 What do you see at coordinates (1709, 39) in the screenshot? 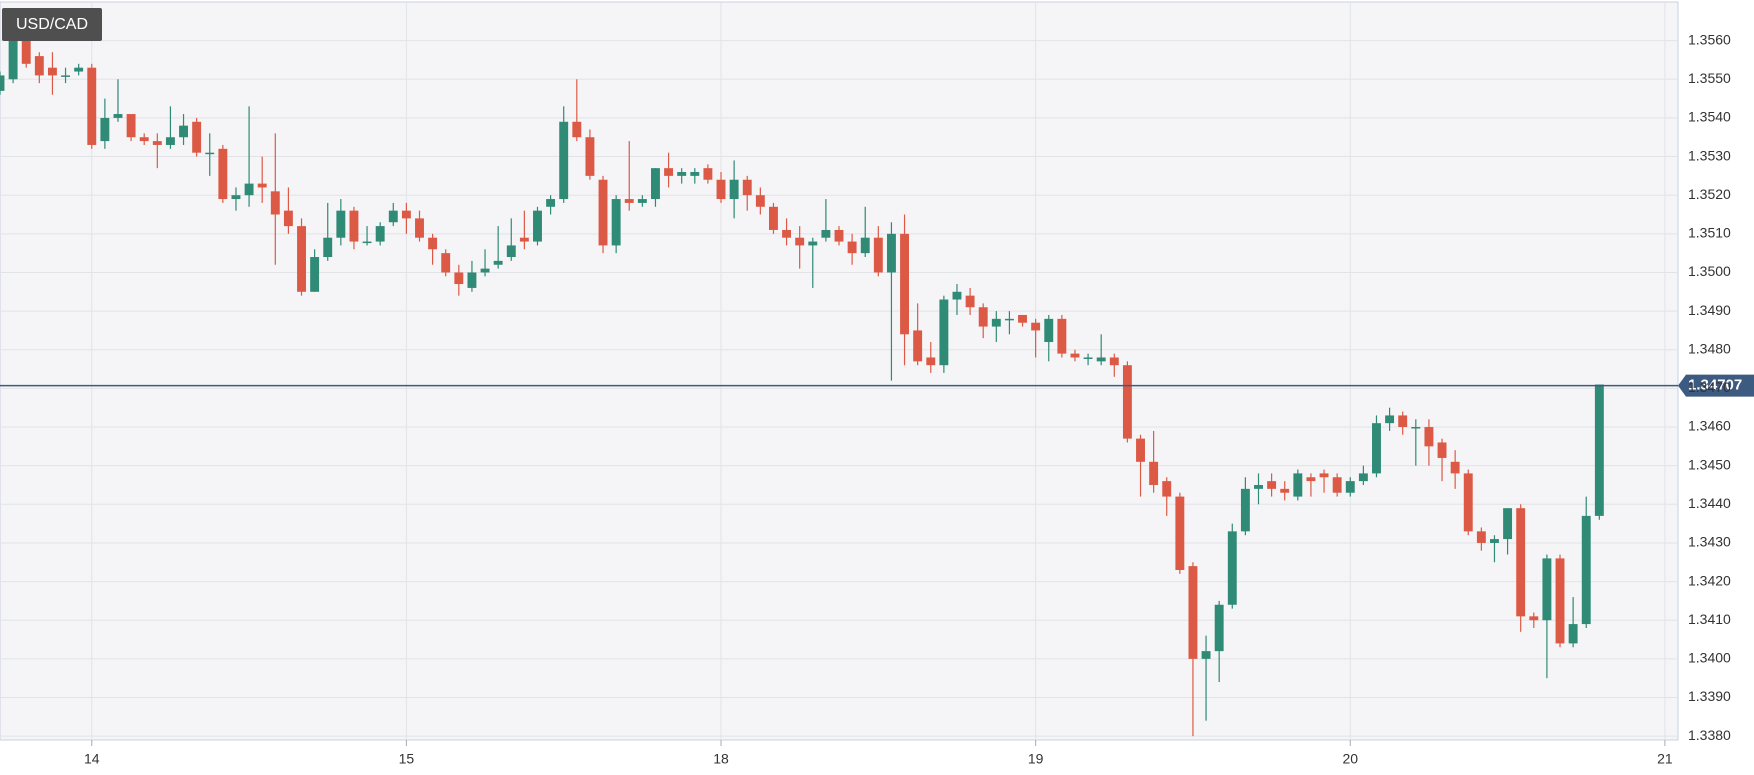
I see `y-tick-label: 1.3560` at bounding box center [1709, 39].